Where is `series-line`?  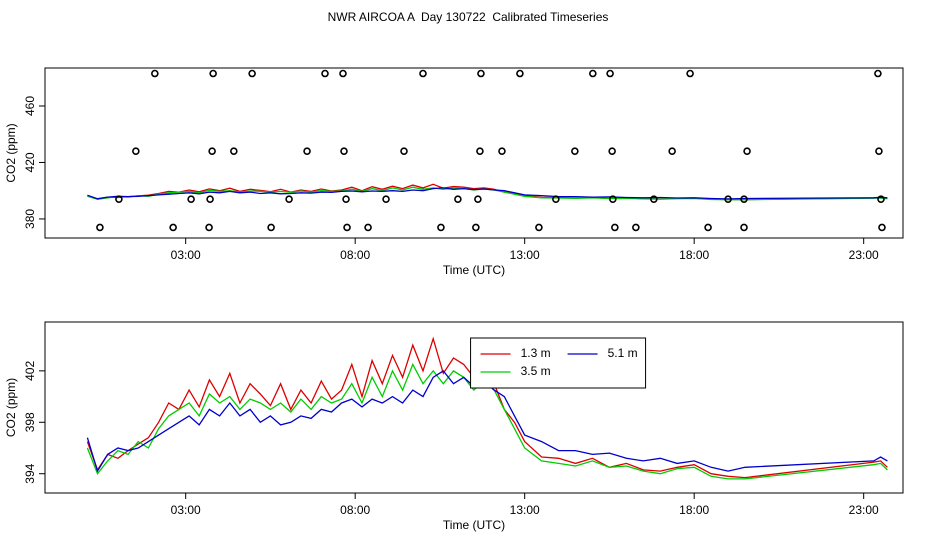 series-line is located at coordinates (487, 193).